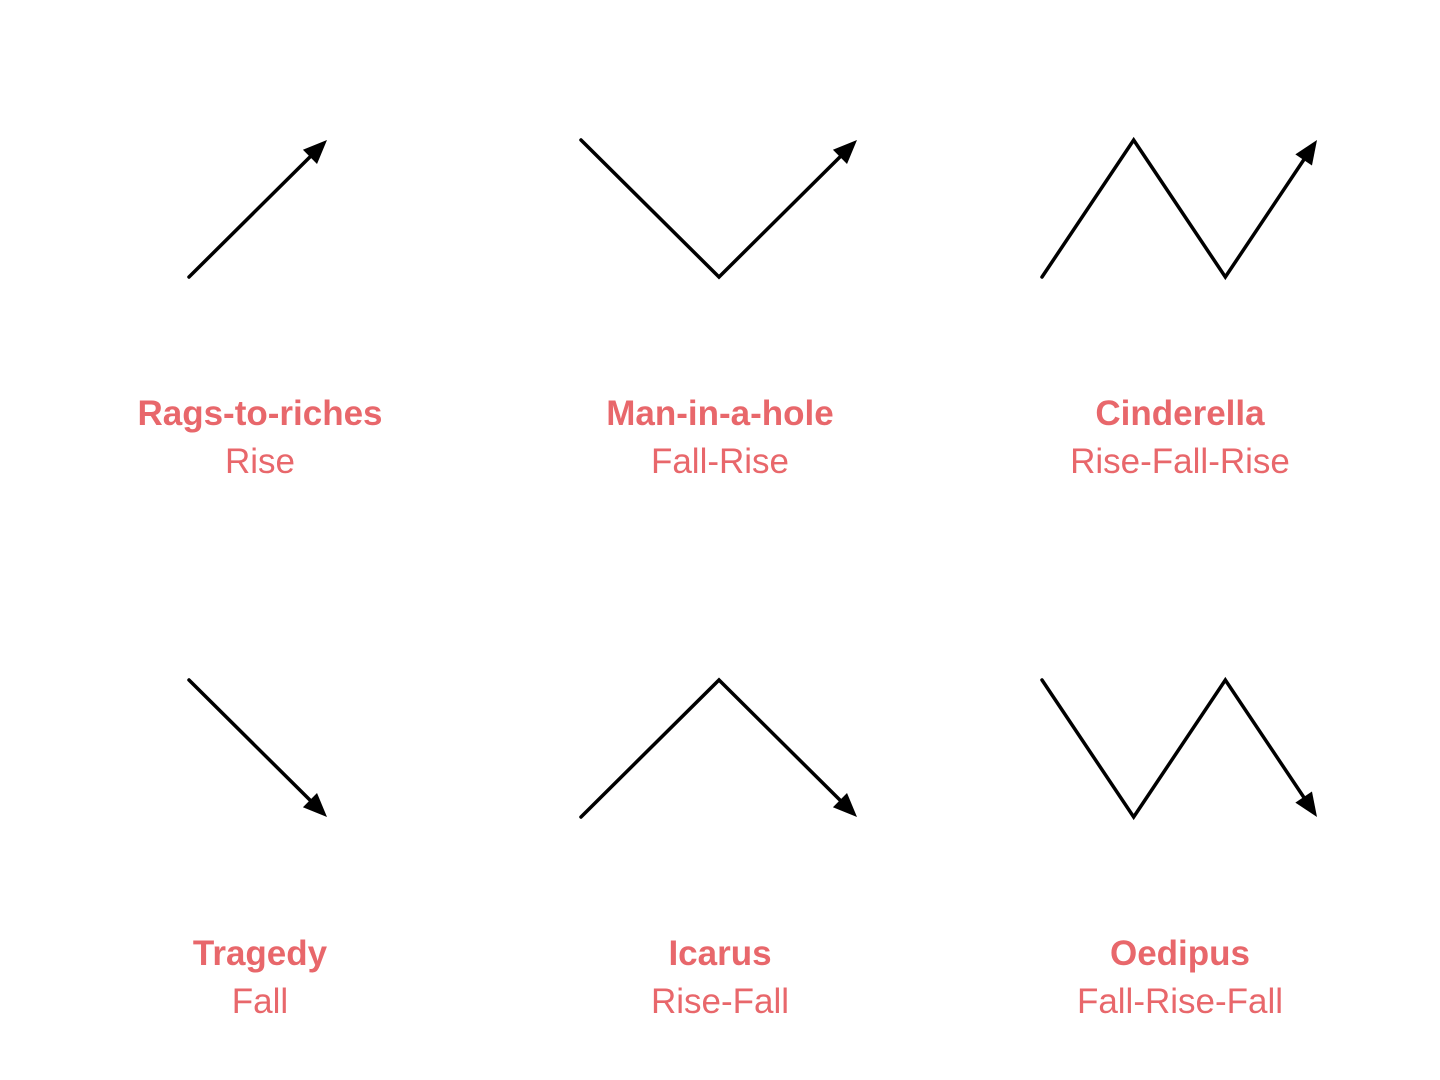 The width and height of the screenshot is (1440, 1080). What do you see at coordinates (260, 977) in the screenshot?
I see `label-tragedy: Tragedy Fall` at bounding box center [260, 977].